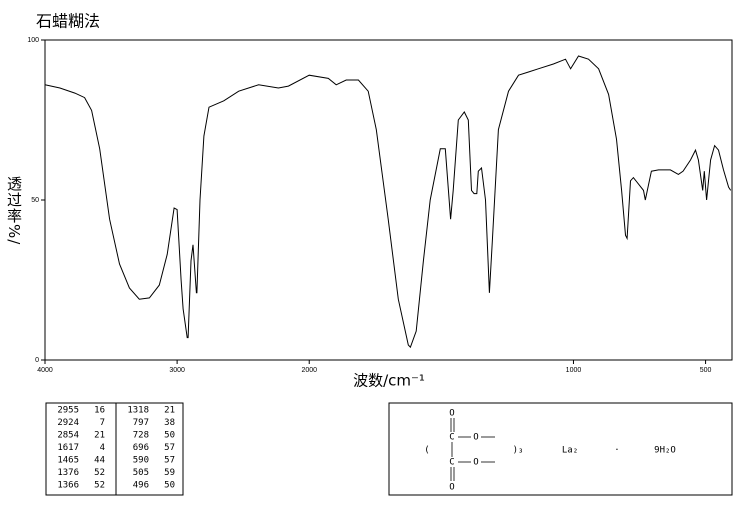 The height and width of the screenshot is (510, 738). What do you see at coordinates (68, 473) in the screenshot?
I see `peak-table-cell: 1376` at bounding box center [68, 473].